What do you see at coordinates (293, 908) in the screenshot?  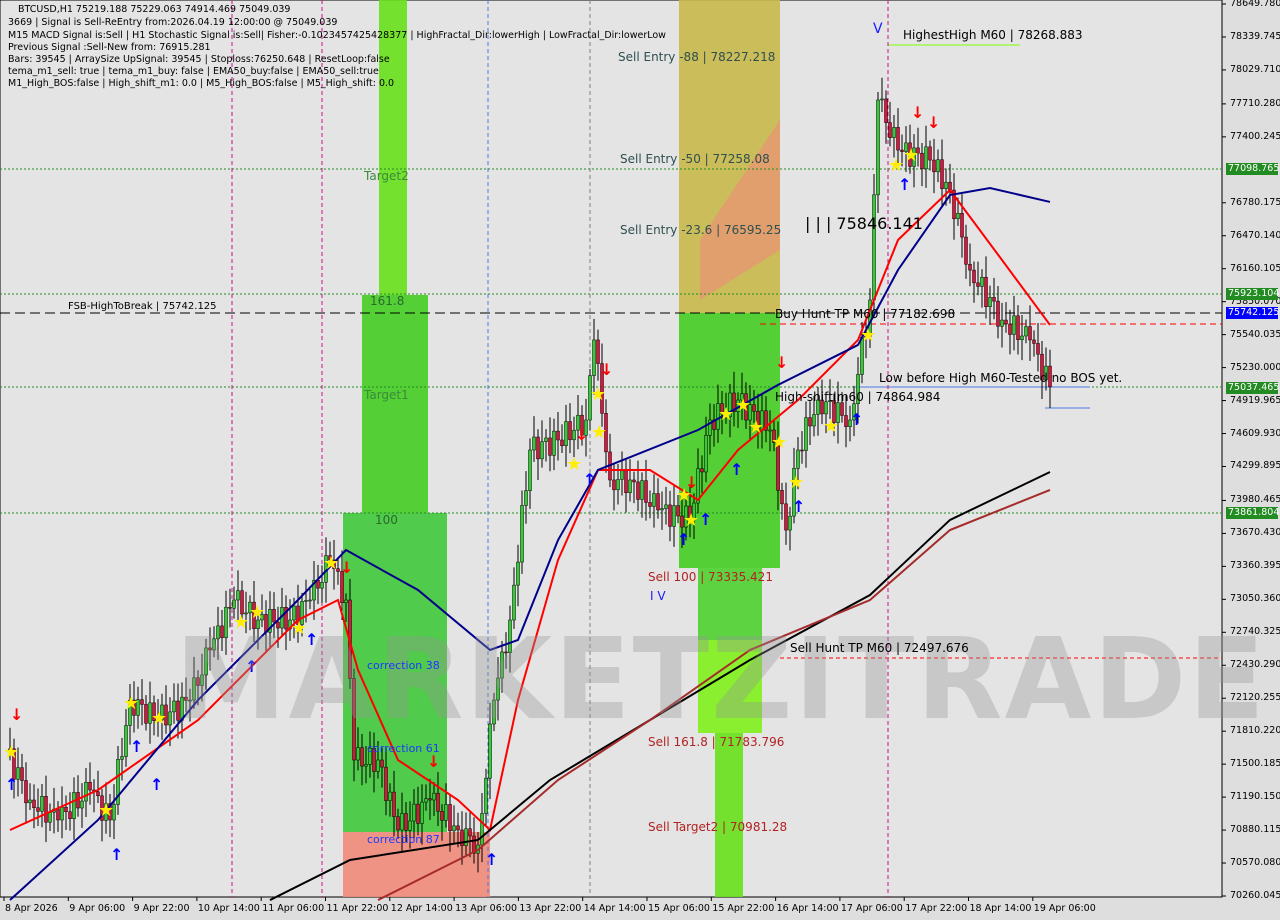 I see `x-tick-label: 11 Apr 06:00` at bounding box center [293, 908].